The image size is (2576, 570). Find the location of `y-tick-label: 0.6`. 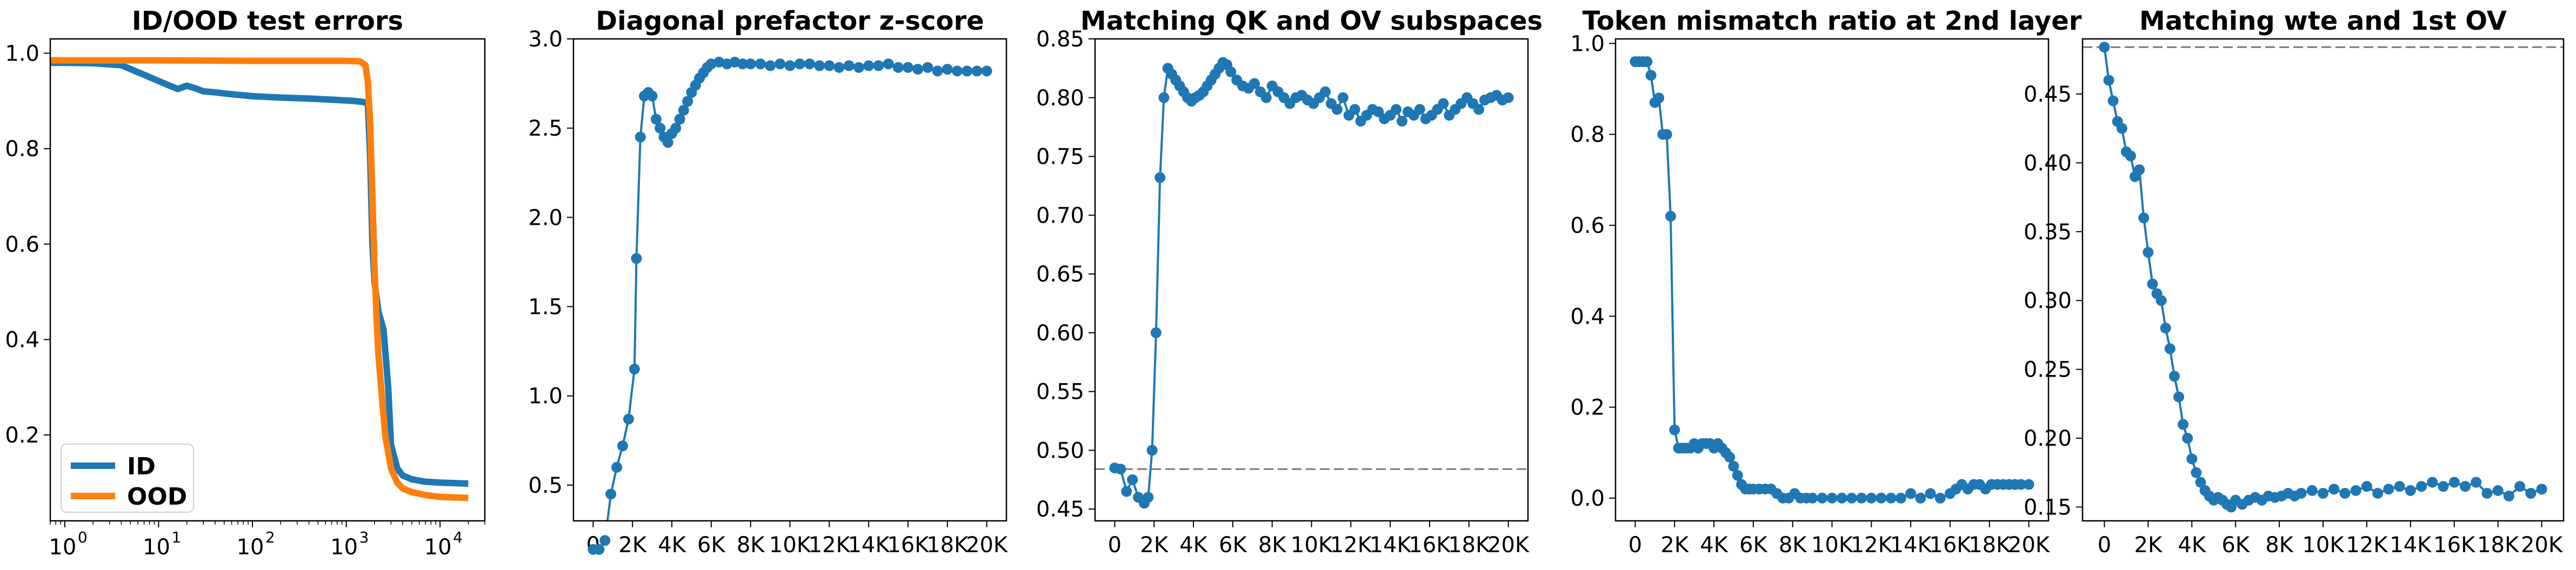

y-tick-label: 0.6 is located at coordinates (1588, 225).